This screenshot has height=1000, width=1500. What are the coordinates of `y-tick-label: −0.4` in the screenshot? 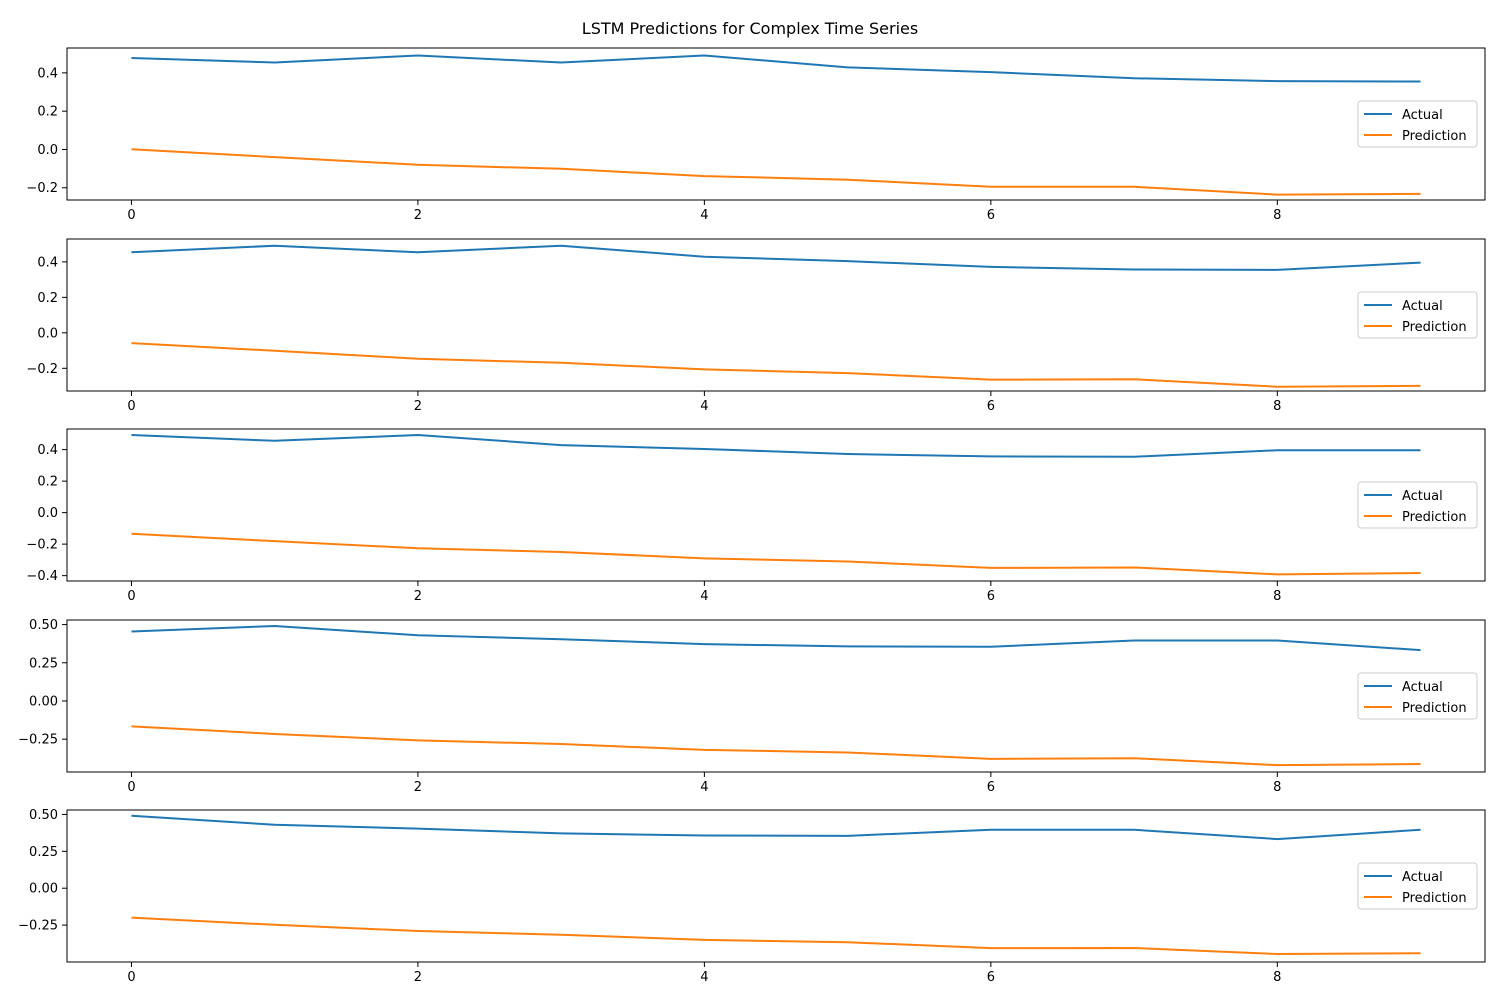 It's located at (42, 576).